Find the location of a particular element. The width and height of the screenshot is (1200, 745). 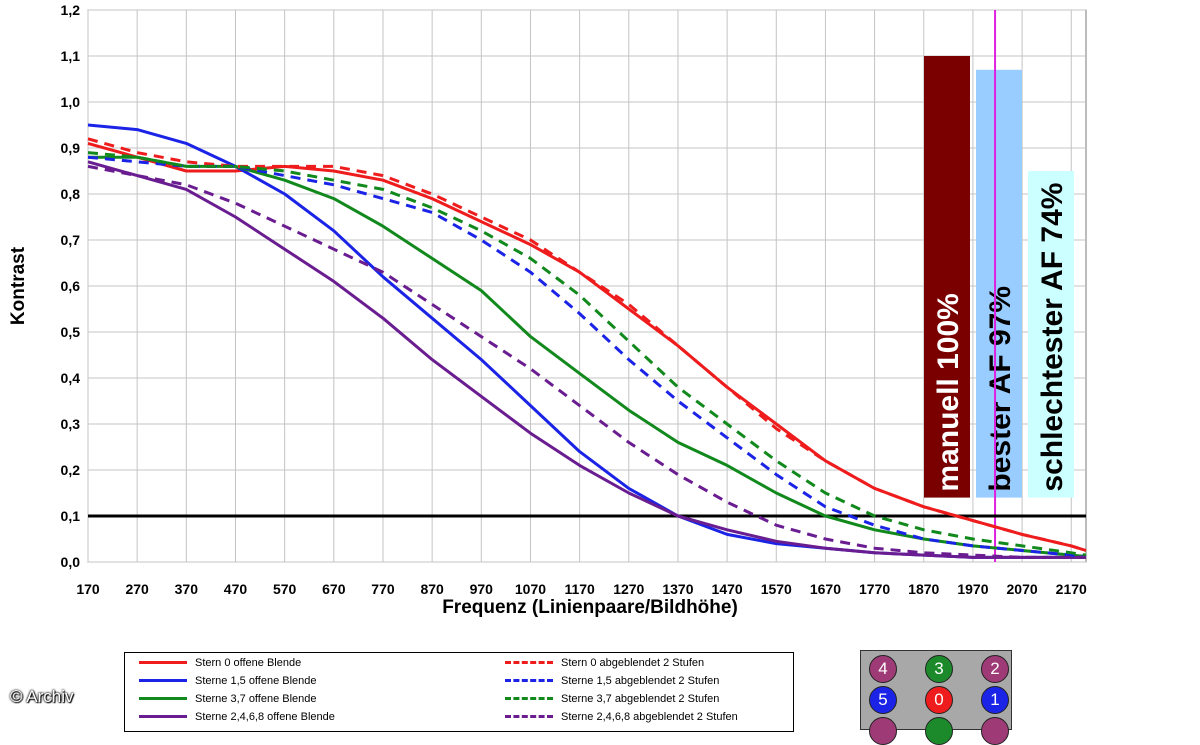

legend-item: Sterne 3,7 offene Blende is located at coordinates (228, 698).